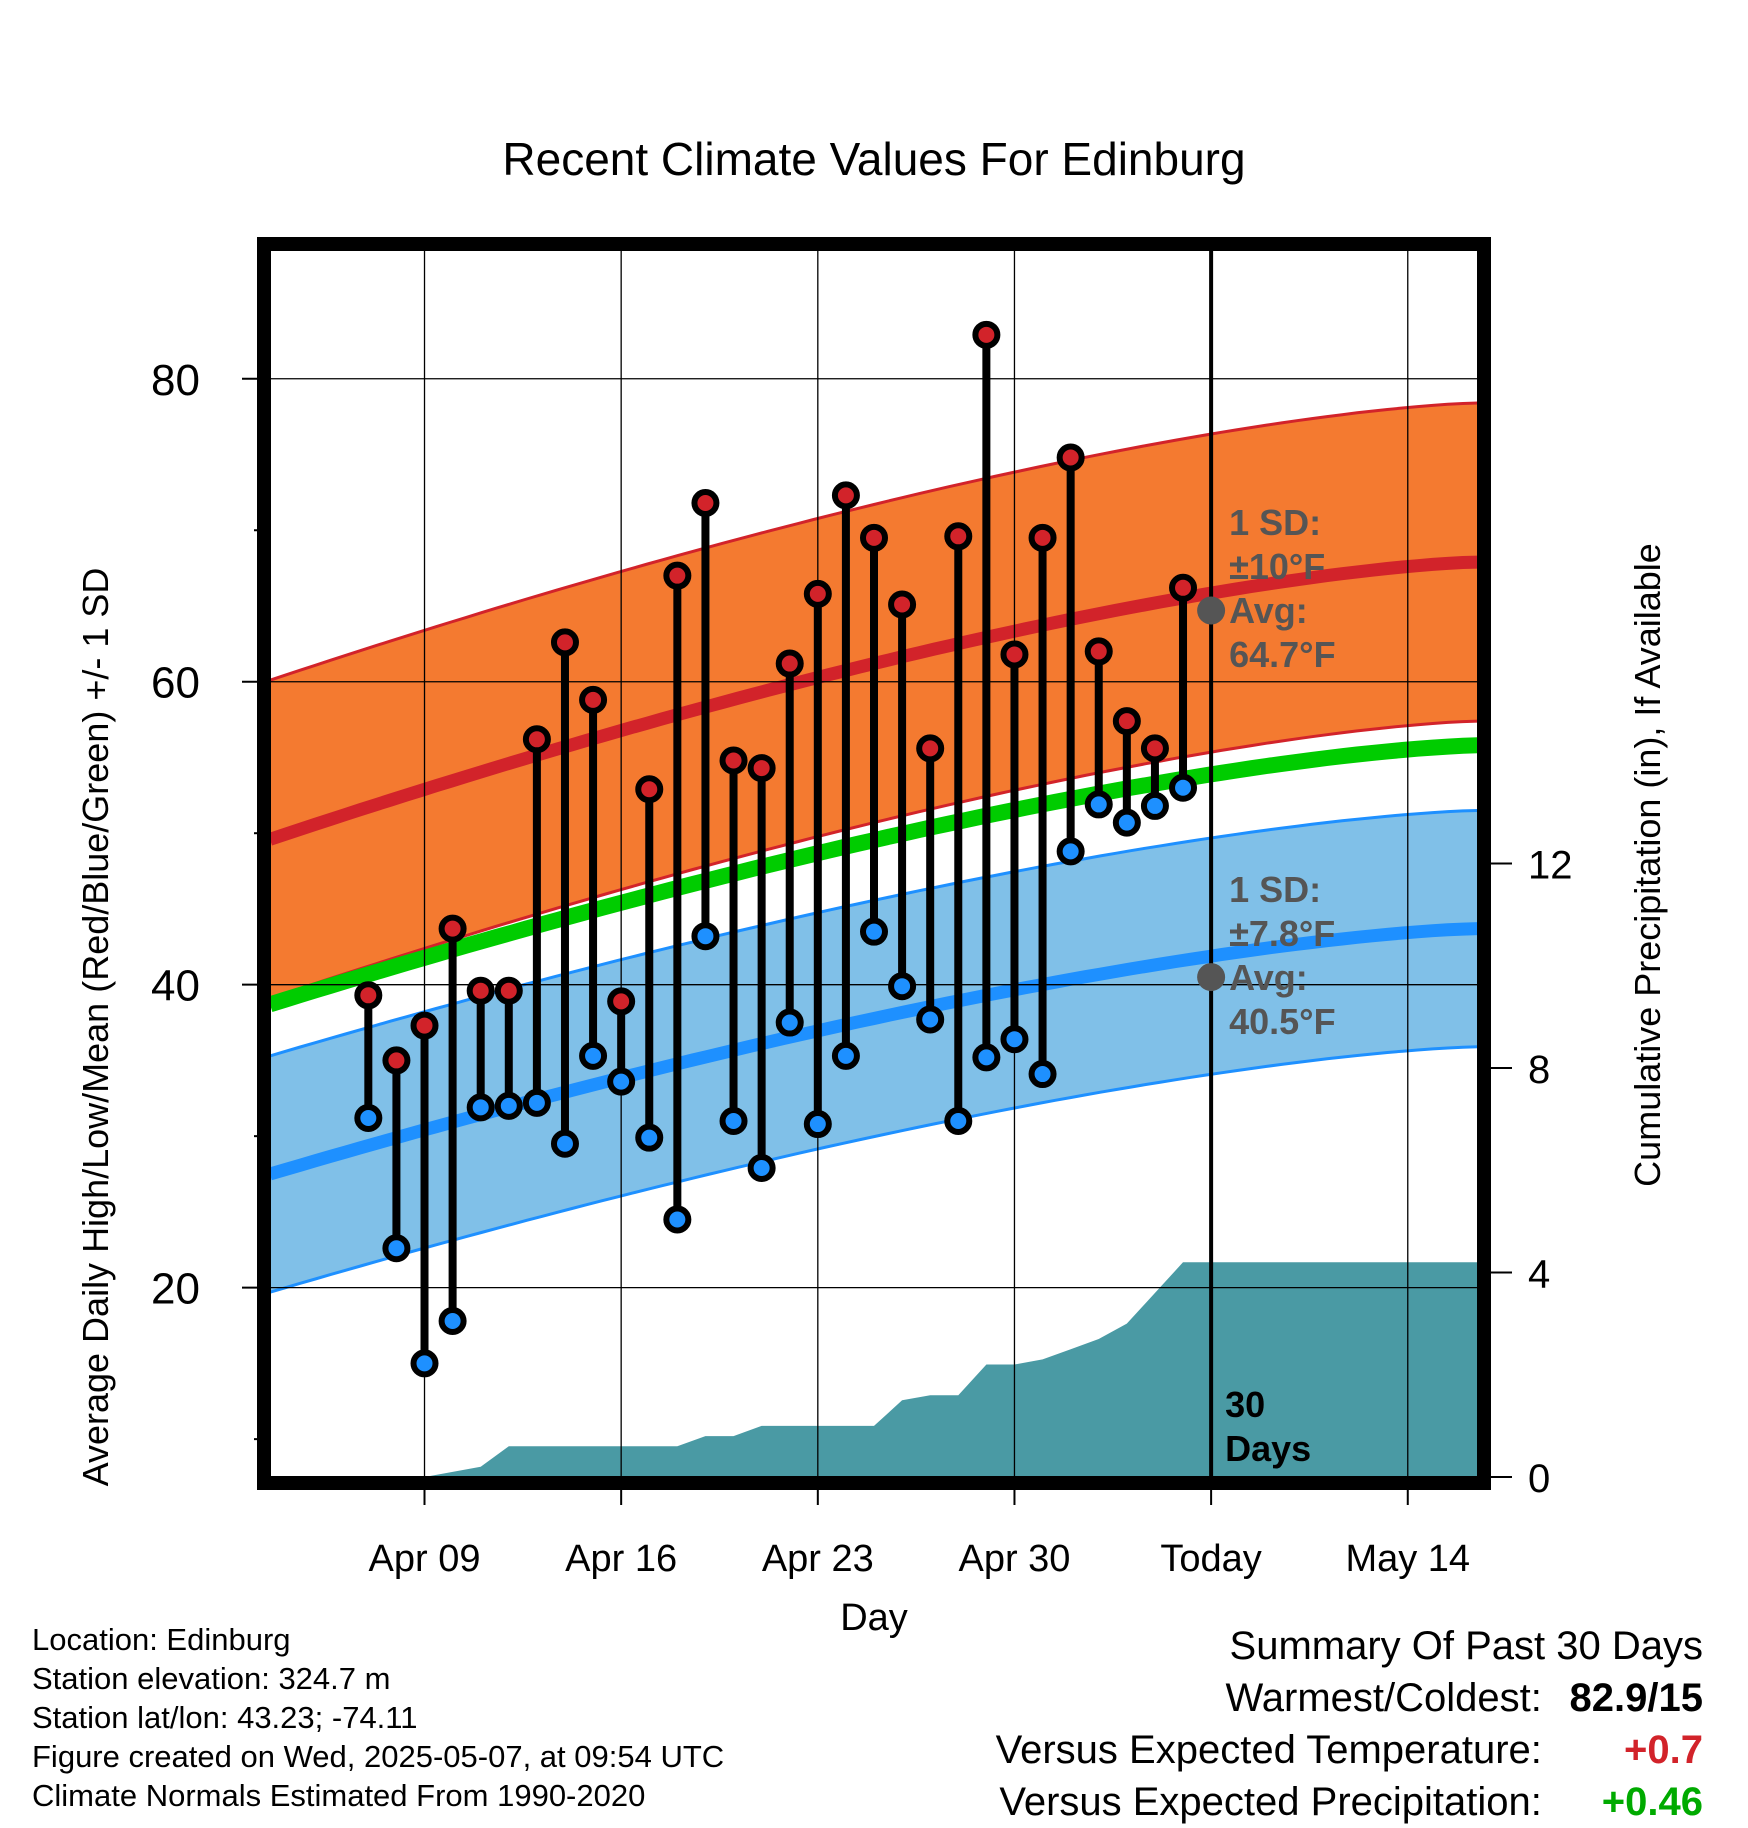  What do you see at coordinates (225, 1717) in the screenshot?
I see `latlon-text: Station lat/lon: 43.23; -74.11` at bounding box center [225, 1717].